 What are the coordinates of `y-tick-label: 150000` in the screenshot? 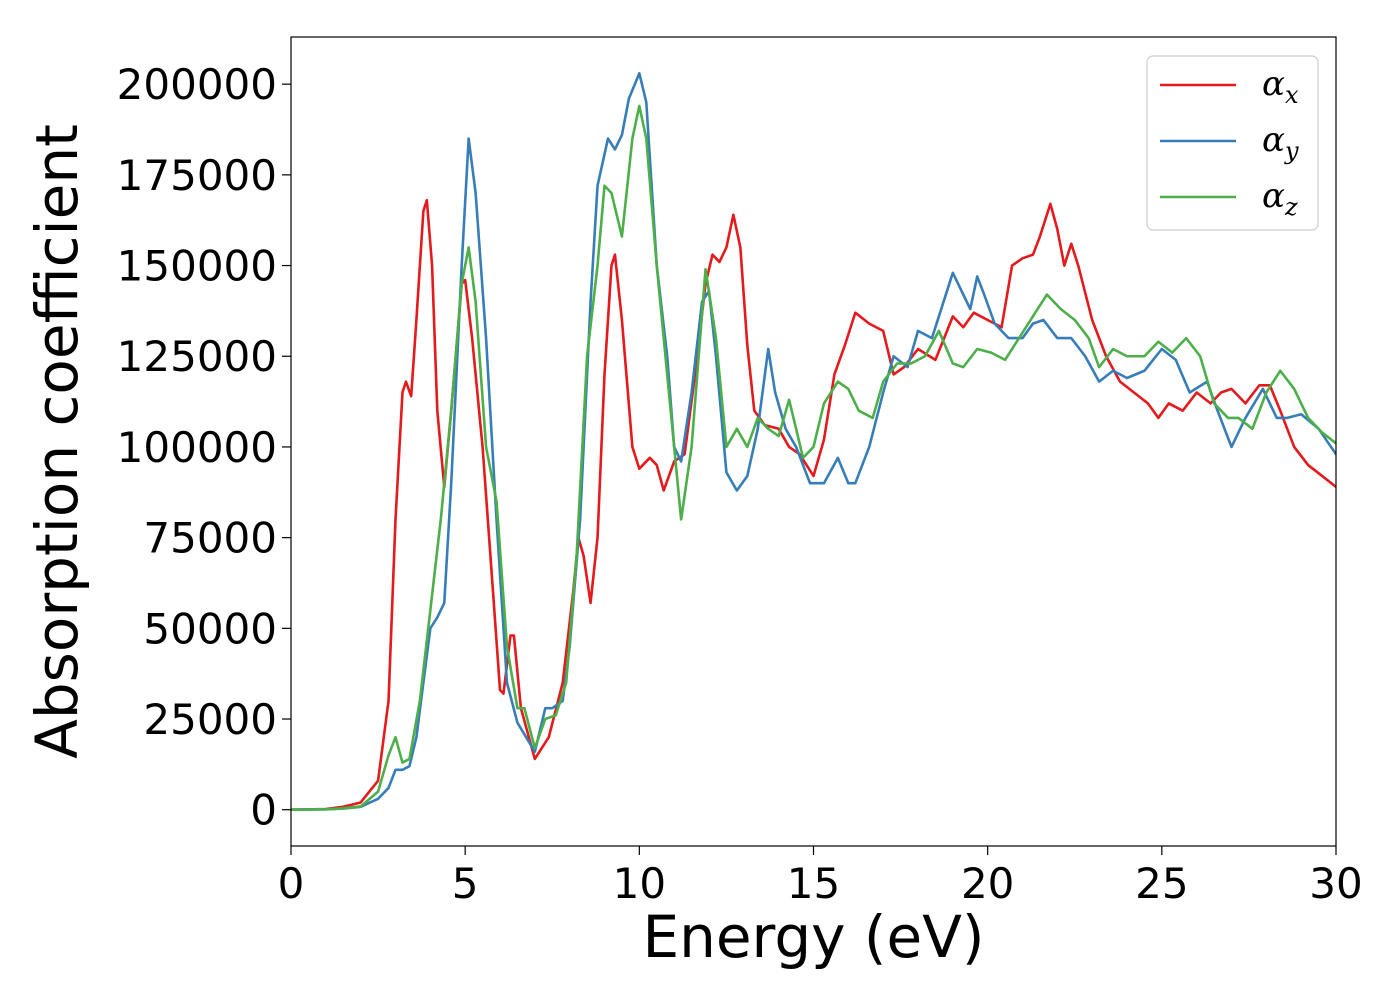 It's located at (197, 266).